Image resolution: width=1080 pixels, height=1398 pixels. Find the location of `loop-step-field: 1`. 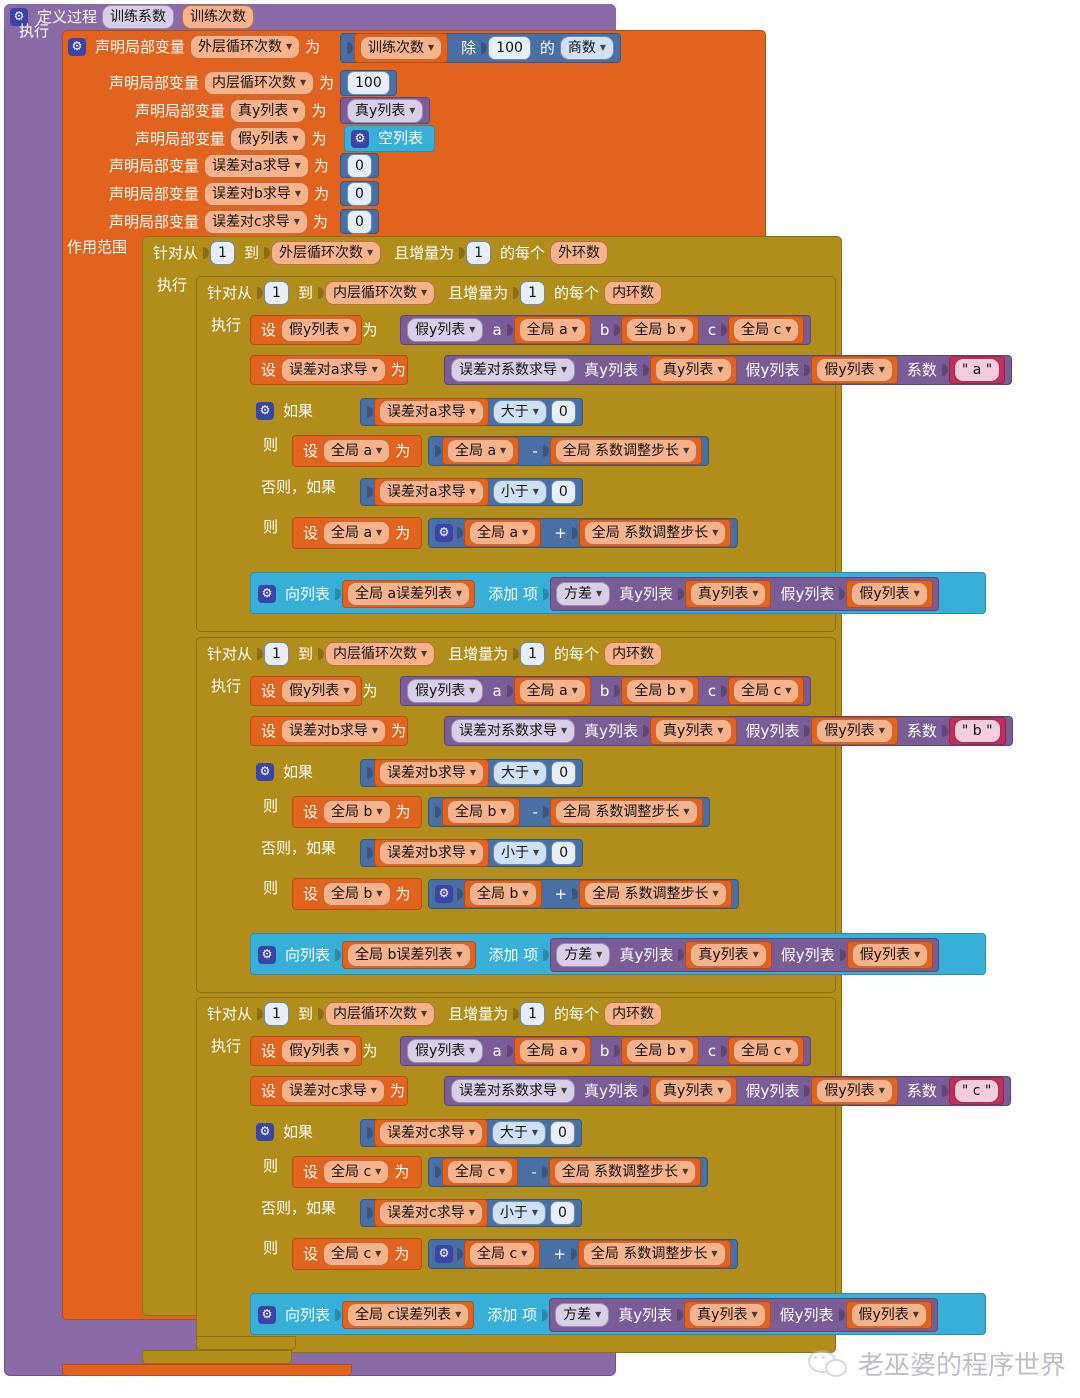

loop-step-field: 1 is located at coordinates (533, 293).